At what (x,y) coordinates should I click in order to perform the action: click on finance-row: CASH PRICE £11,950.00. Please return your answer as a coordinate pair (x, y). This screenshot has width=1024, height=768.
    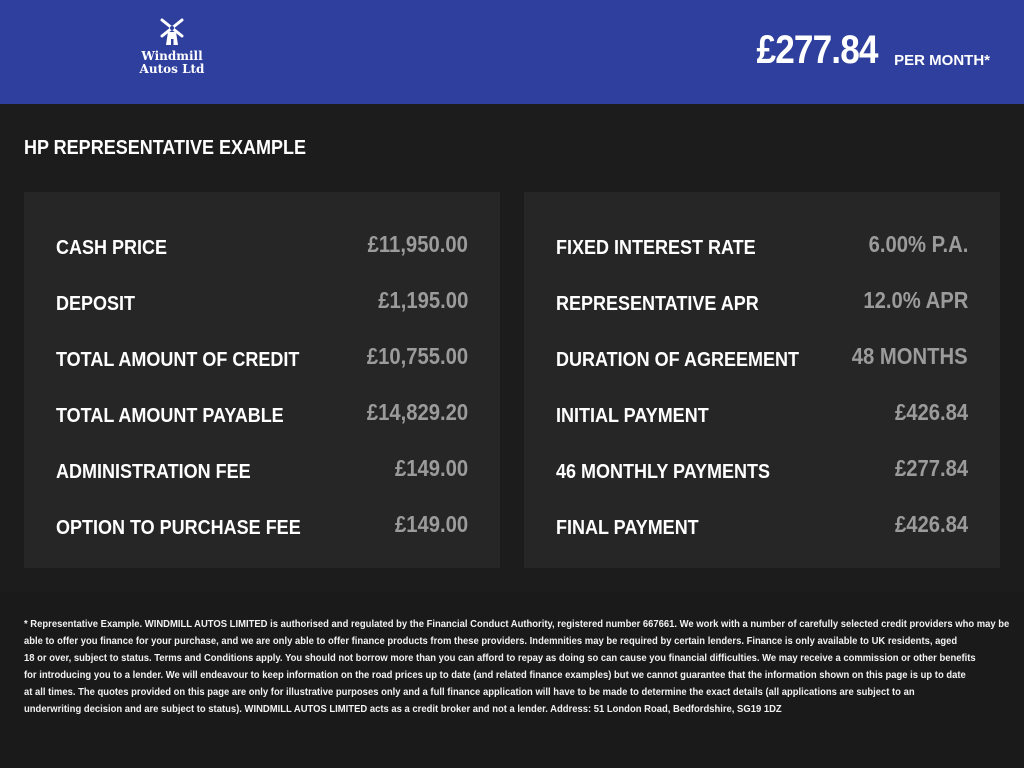
    Looking at the image, I should click on (262, 245).